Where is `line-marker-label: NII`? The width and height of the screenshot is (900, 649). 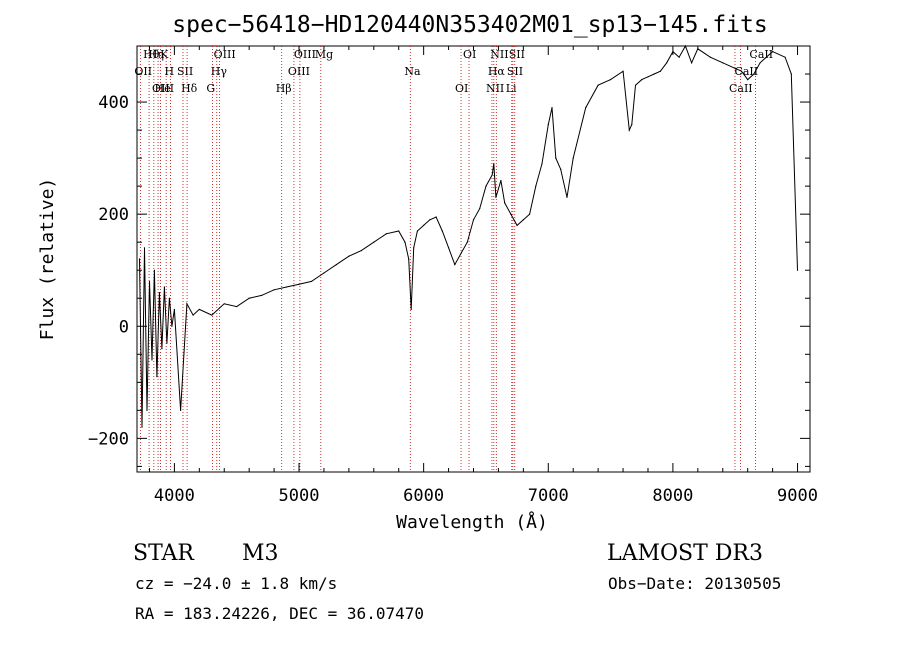 line-marker-label: NII is located at coordinates (495, 88).